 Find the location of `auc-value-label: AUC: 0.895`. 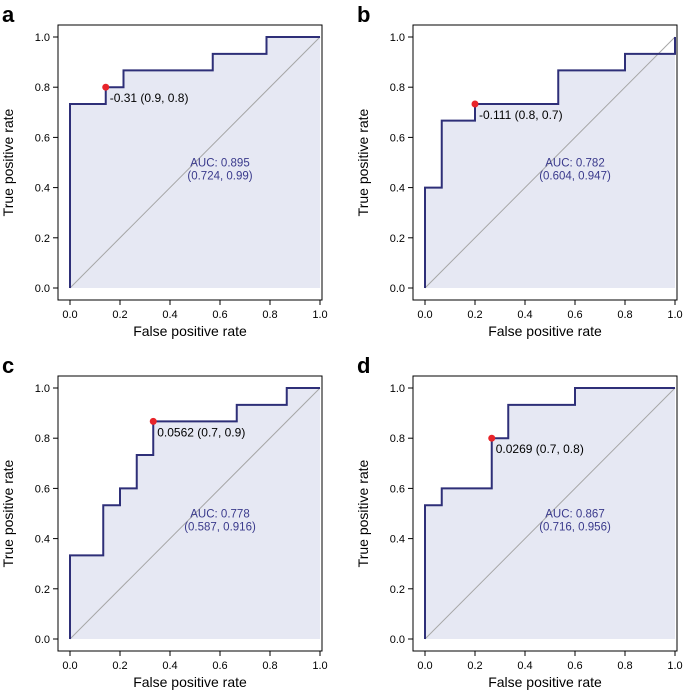

auc-value-label: AUC: 0.895 is located at coordinates (219, 163).